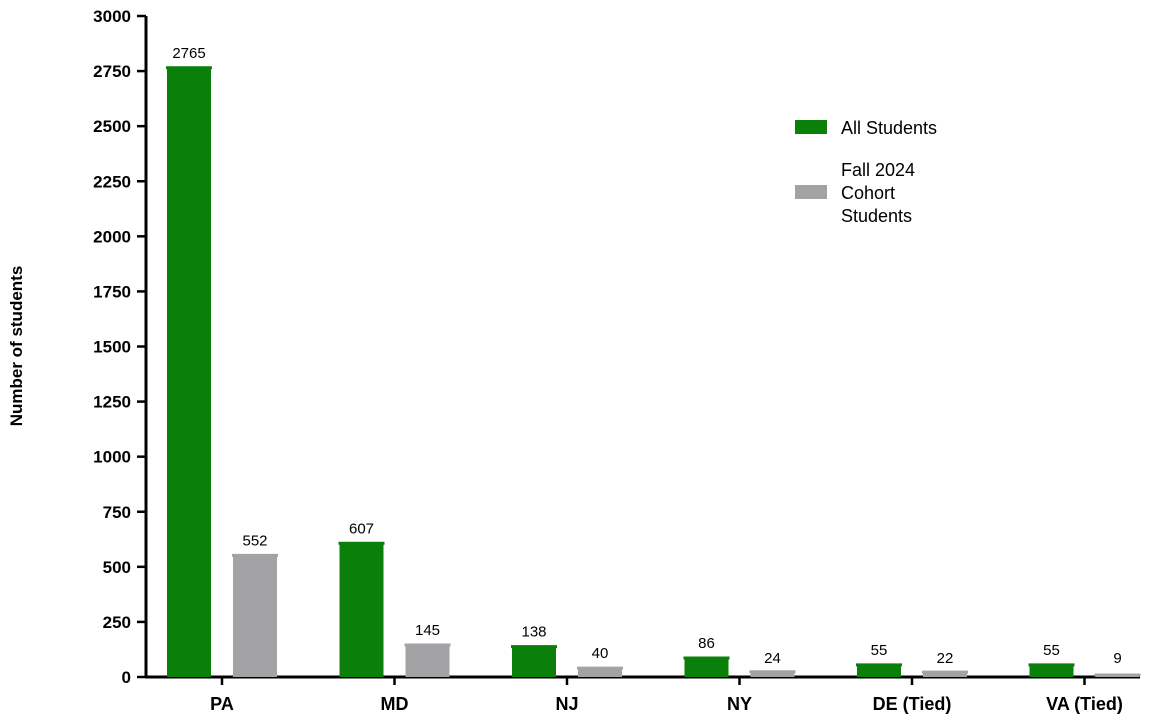 The image size is (1150, 724). Describe the element at coordinates (912, 704) in the screenshot. I see `x-tick-label: DE (Tied)` at that location.